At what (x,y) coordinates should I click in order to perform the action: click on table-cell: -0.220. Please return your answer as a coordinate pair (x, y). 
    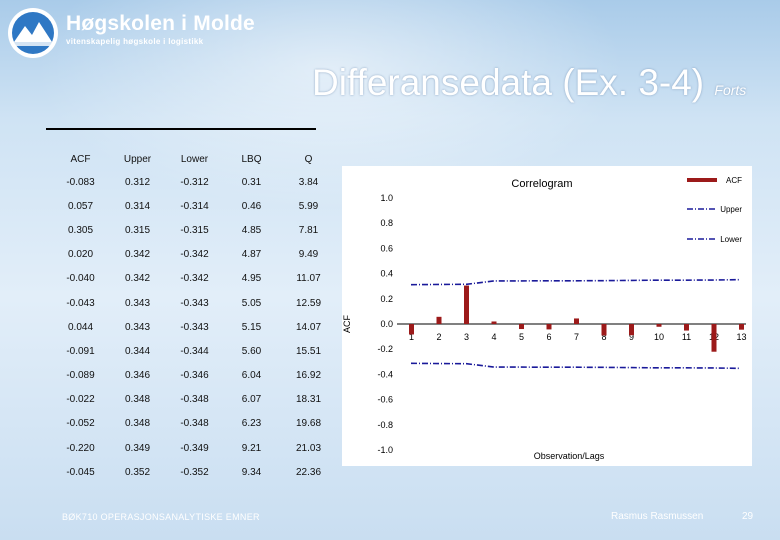
    Looking at the image, I should click on (80, 448).